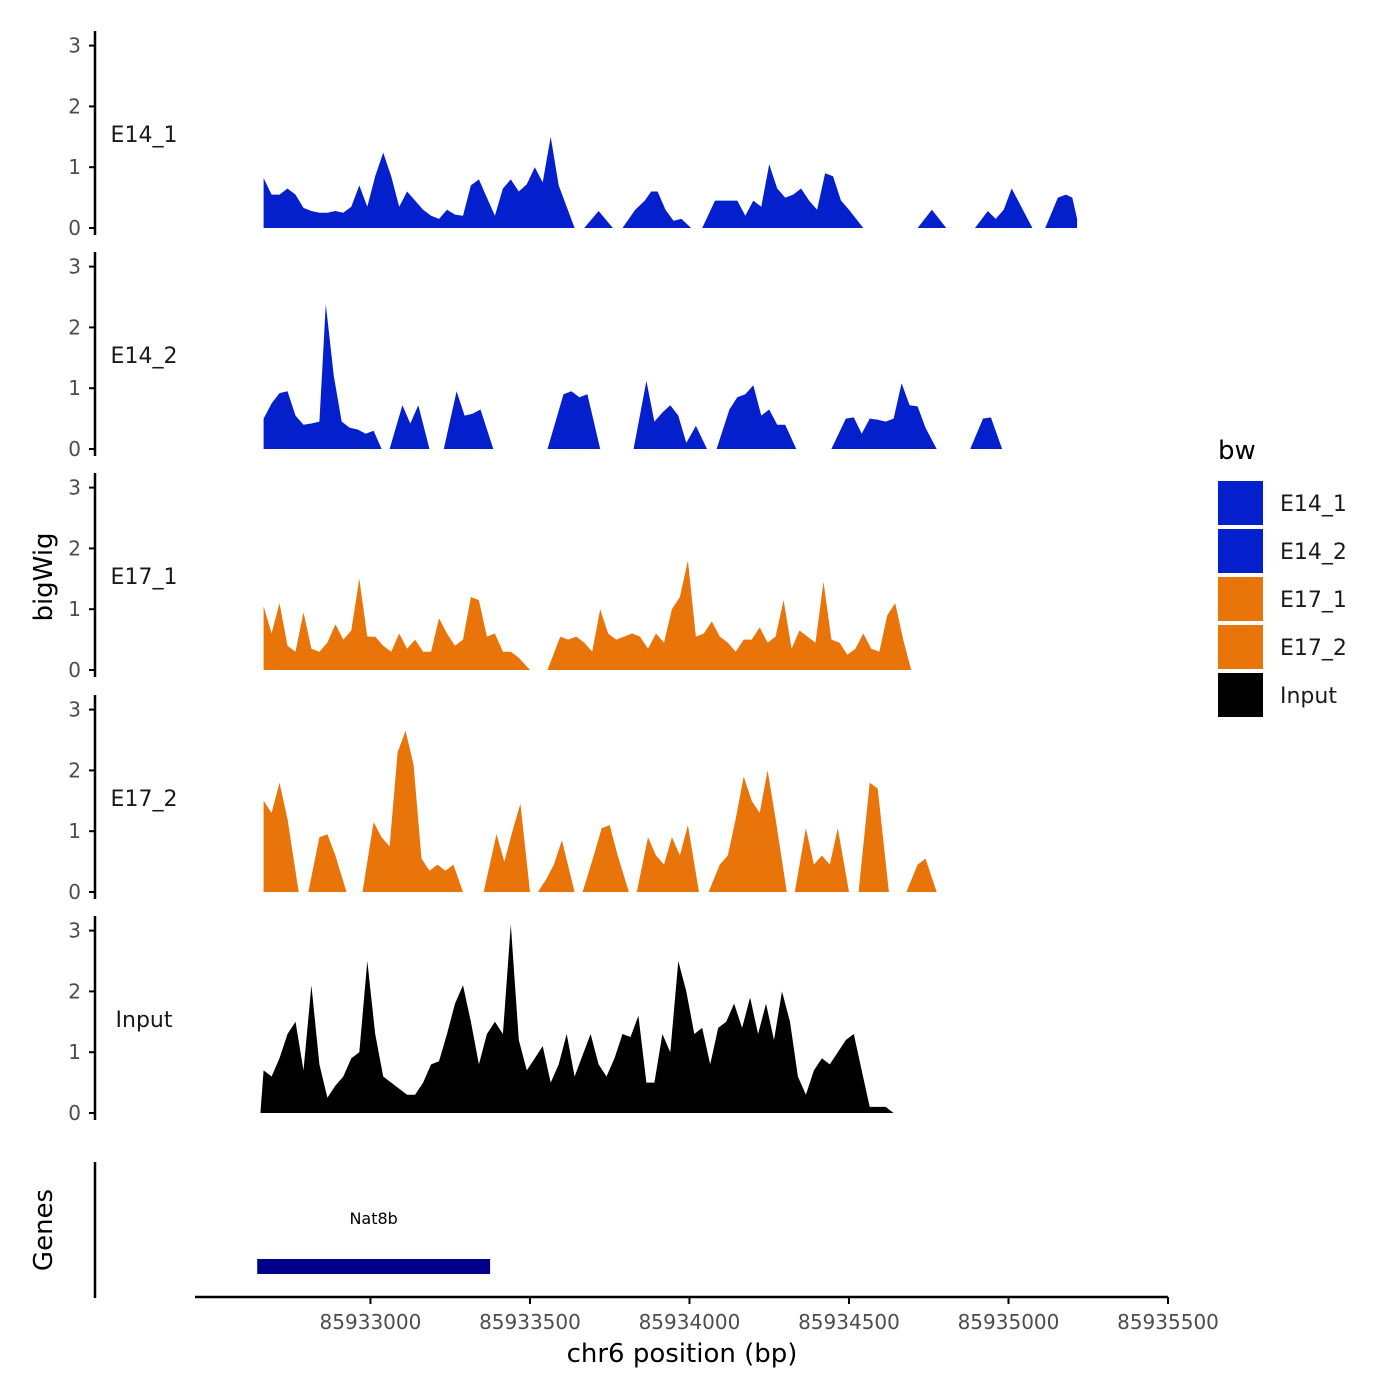 The height and width of the screenshot is (1400, 1400). I want to click on x-axis-title: chr6 position (bp), so click(682, 1354).